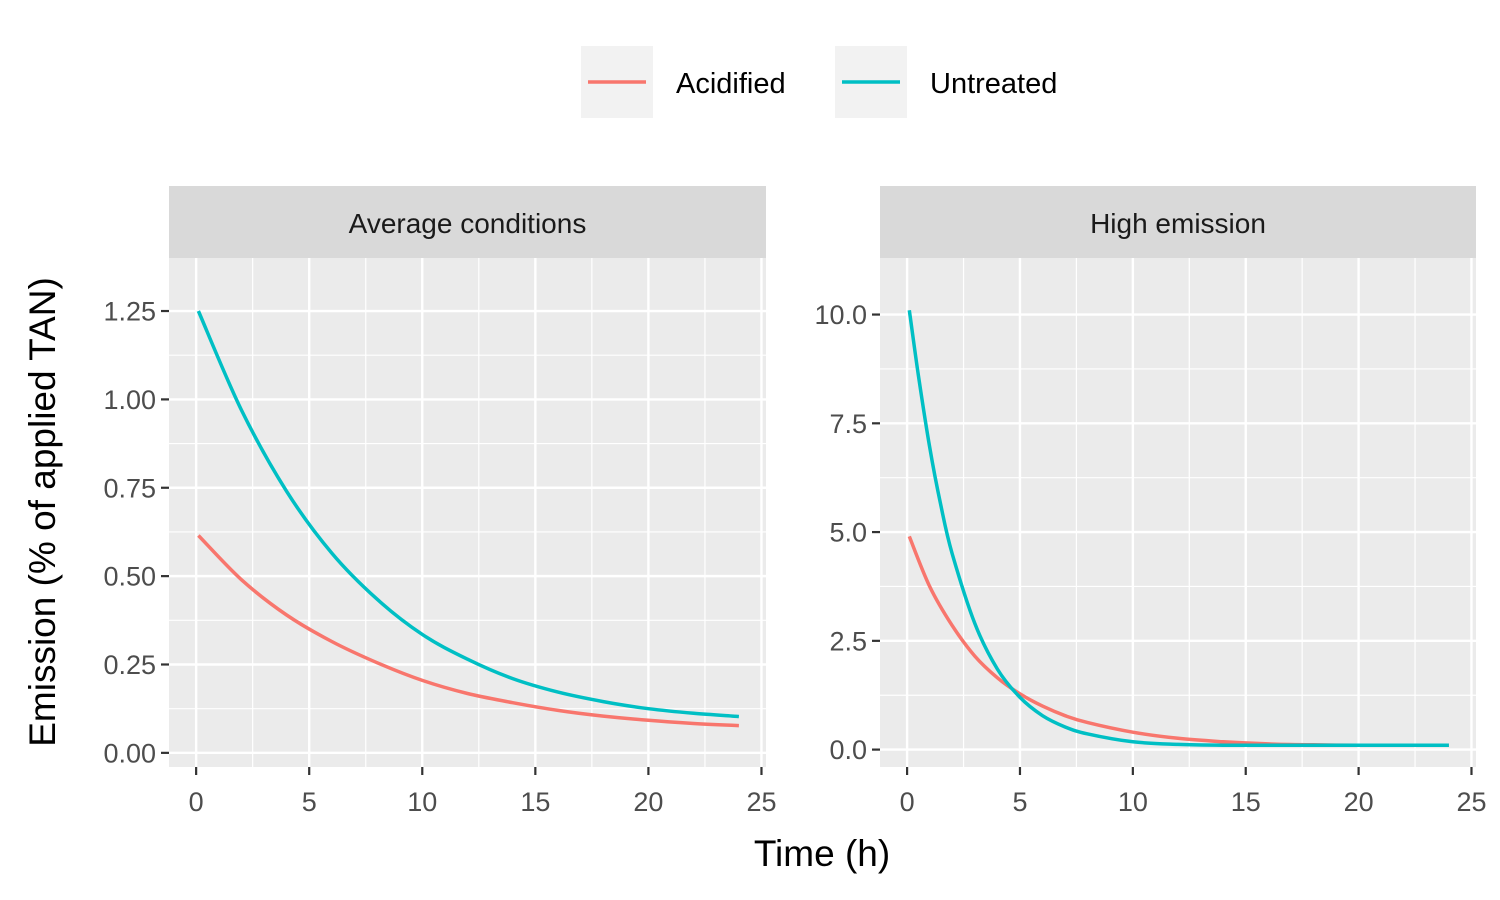 The image size is (1500, 900). I want to click on y-tick-label-average-conditions: 0.00, so click(129, 753).